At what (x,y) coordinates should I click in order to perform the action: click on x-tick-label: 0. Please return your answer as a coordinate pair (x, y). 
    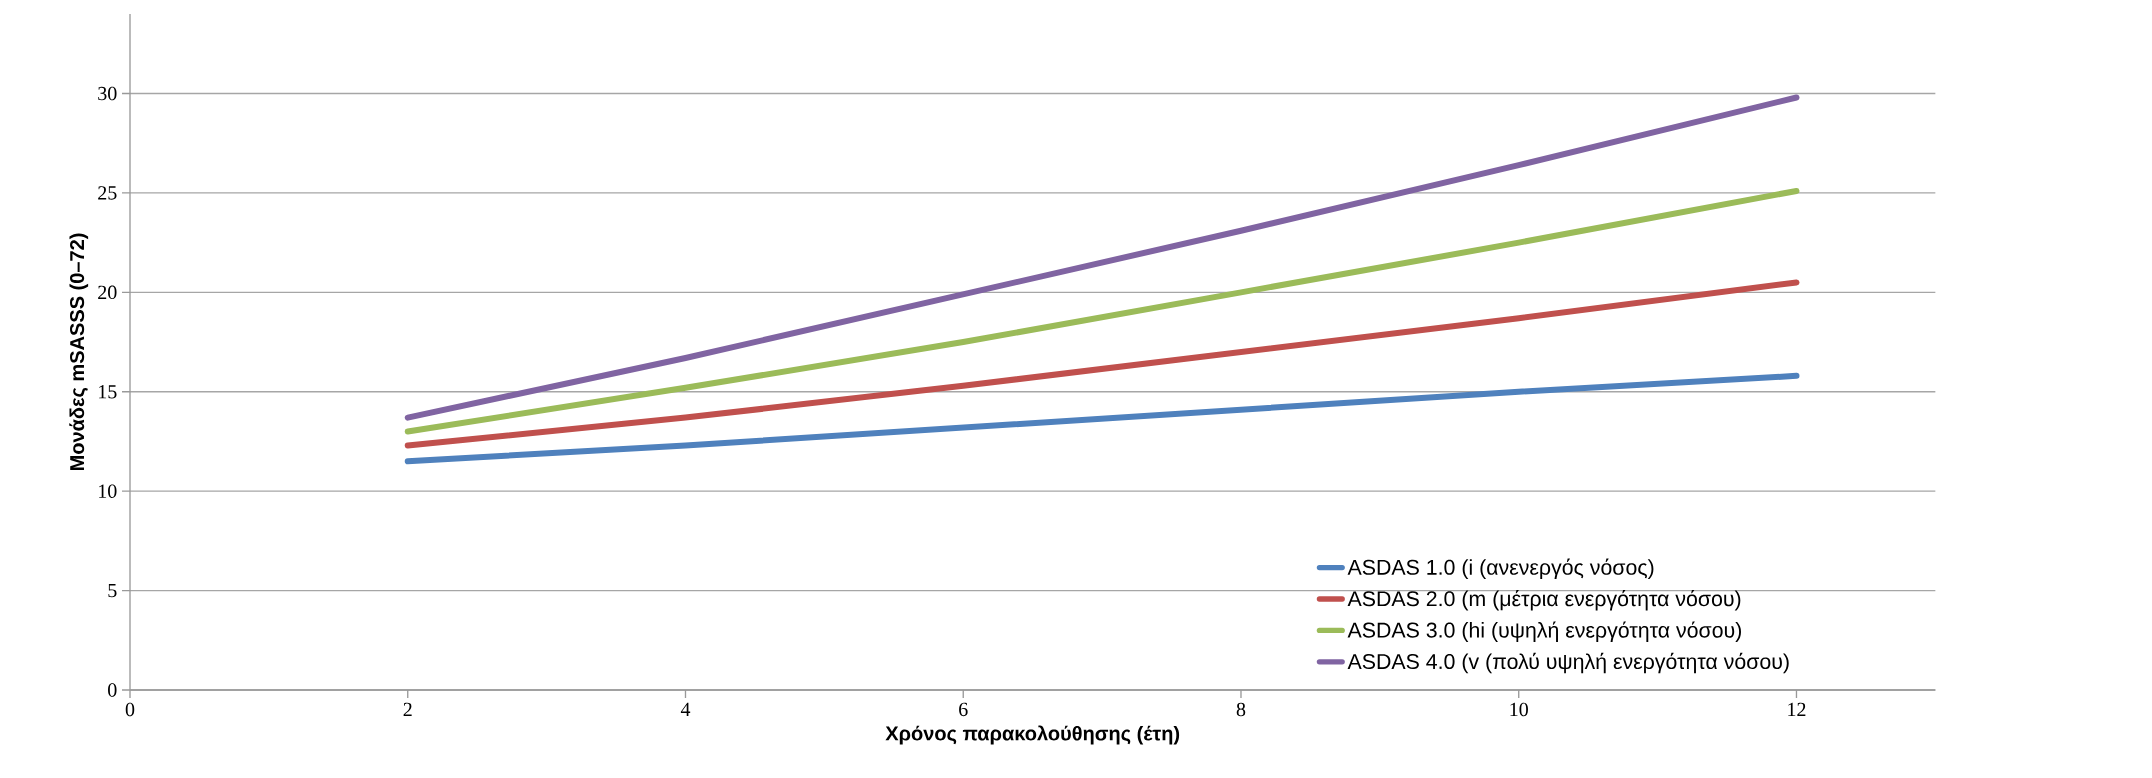
    Looking at the image, I should click on (130, 709).